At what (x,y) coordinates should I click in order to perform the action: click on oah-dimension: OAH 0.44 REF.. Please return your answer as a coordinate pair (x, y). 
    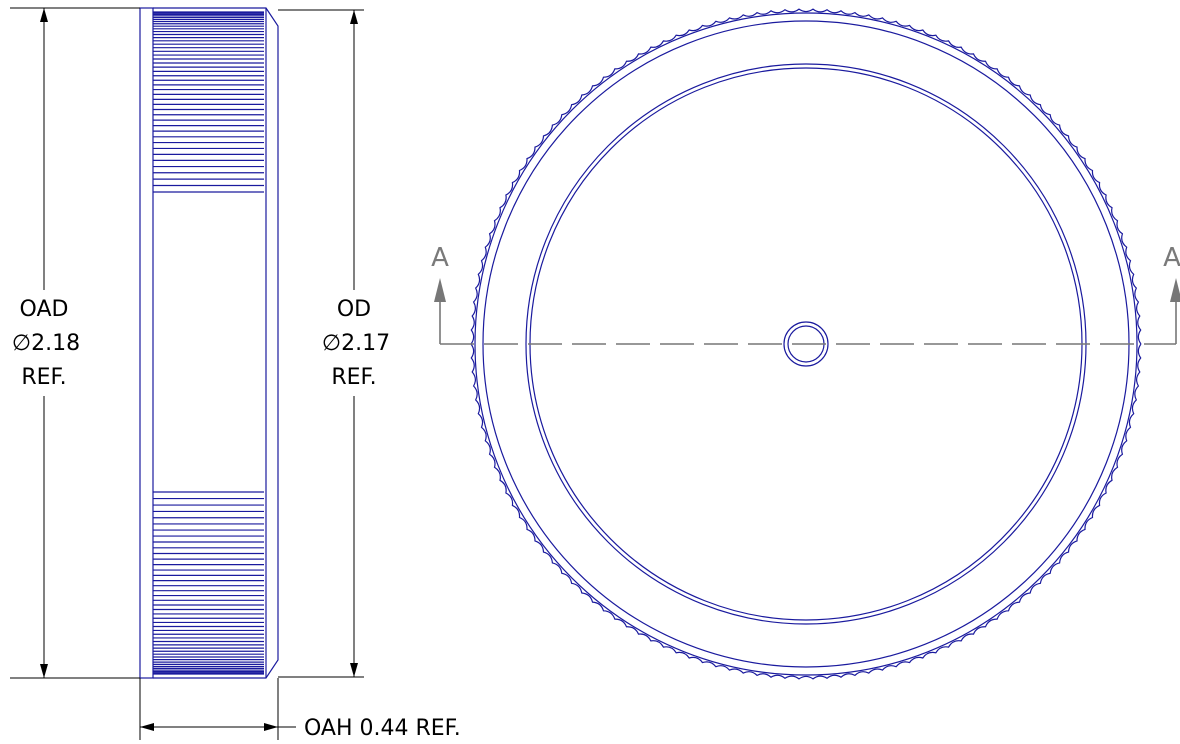
    Looking at the image, I should click on (300, 709).